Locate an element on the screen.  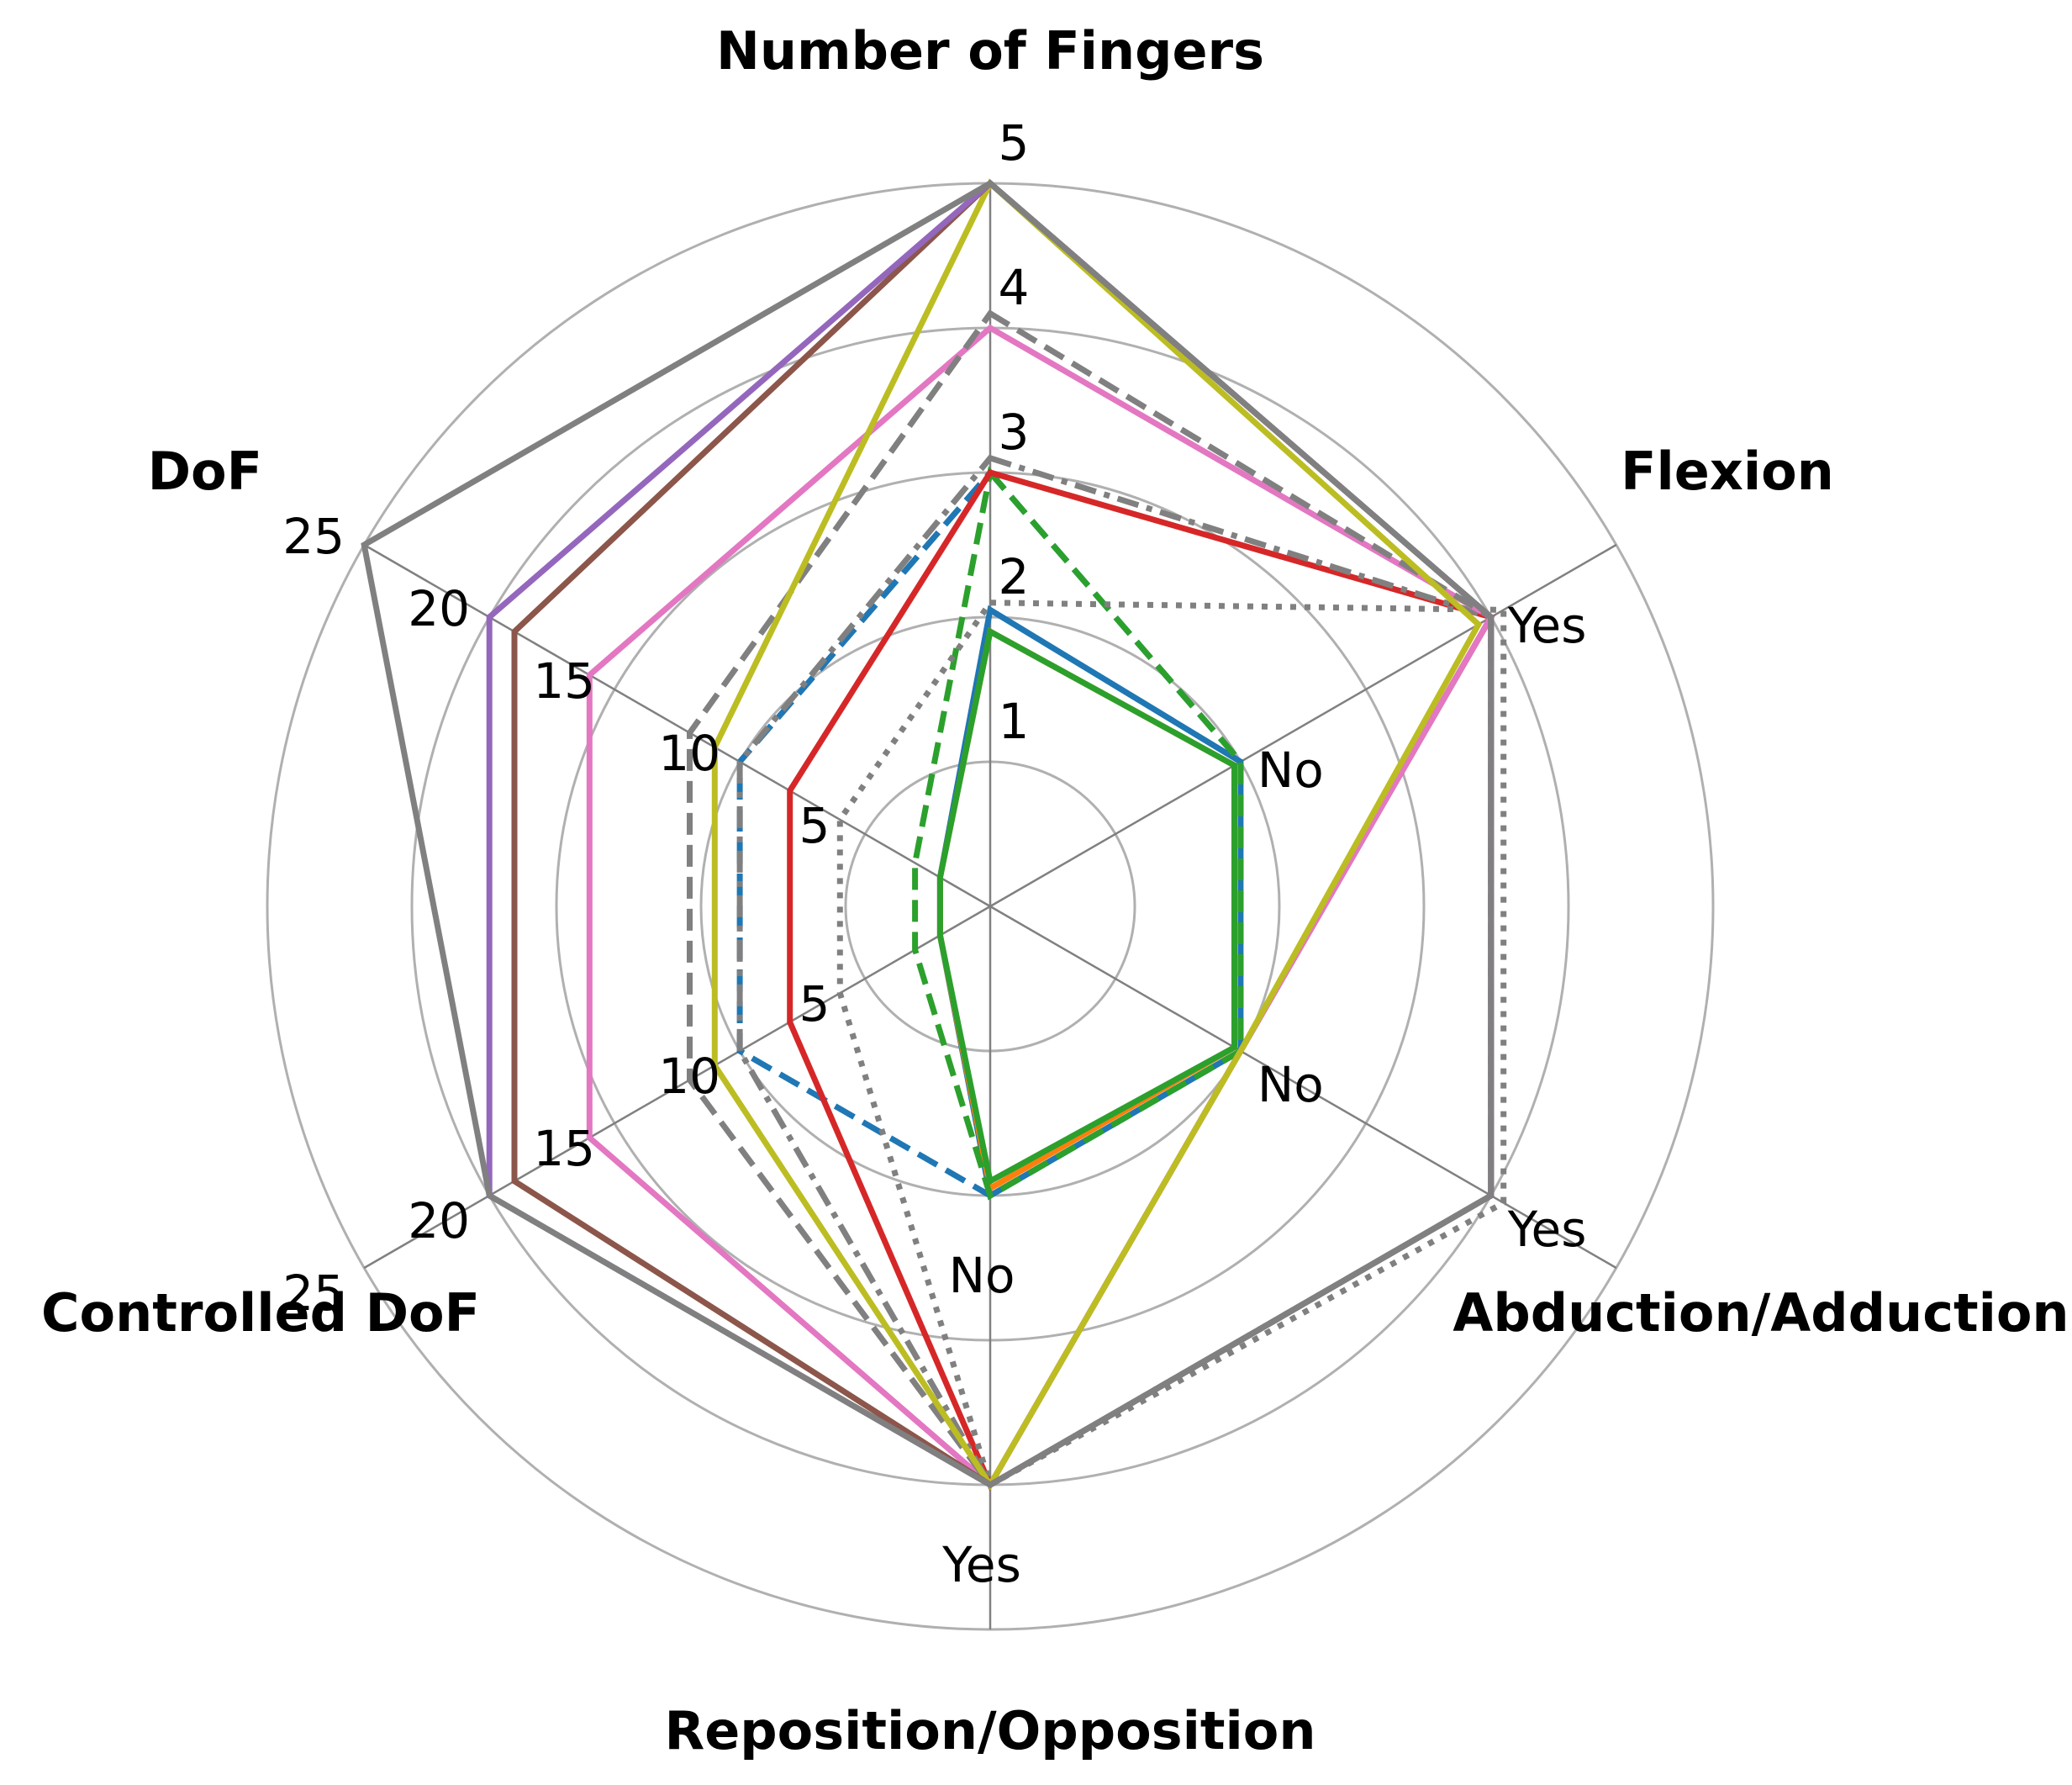
tick-label-4-3: 20 is located at coordinates (439, 1220).